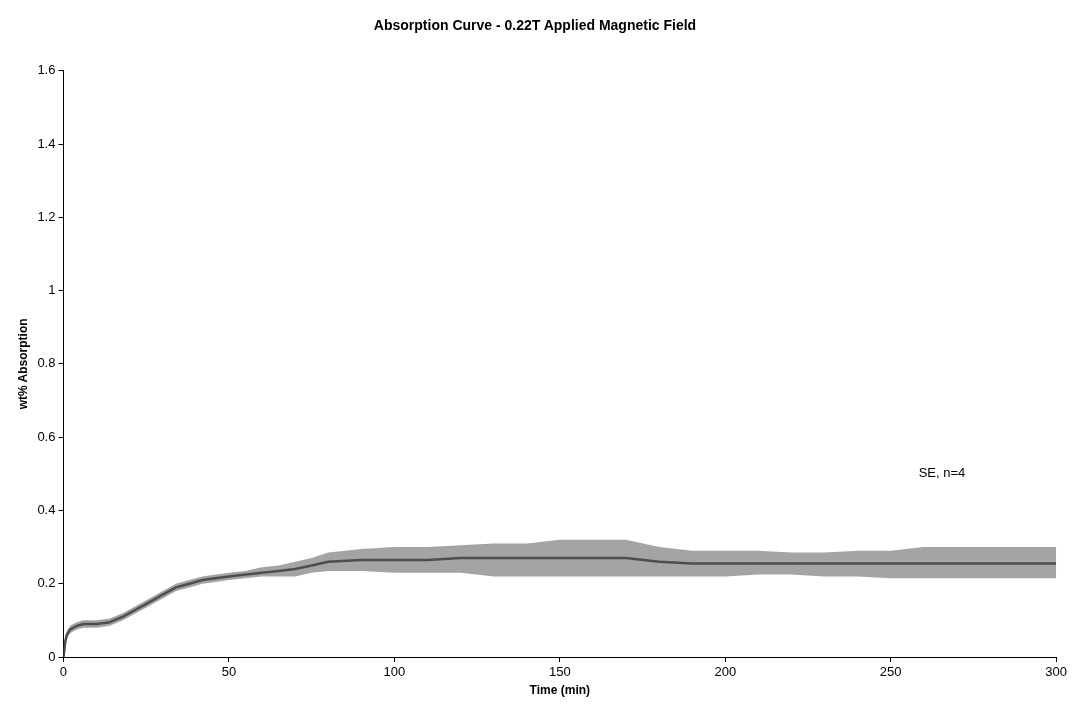 Image resolution: width=1078 pixels, height=707 pixels. I want to click on x-tick-label: 250, so click(890, 672).